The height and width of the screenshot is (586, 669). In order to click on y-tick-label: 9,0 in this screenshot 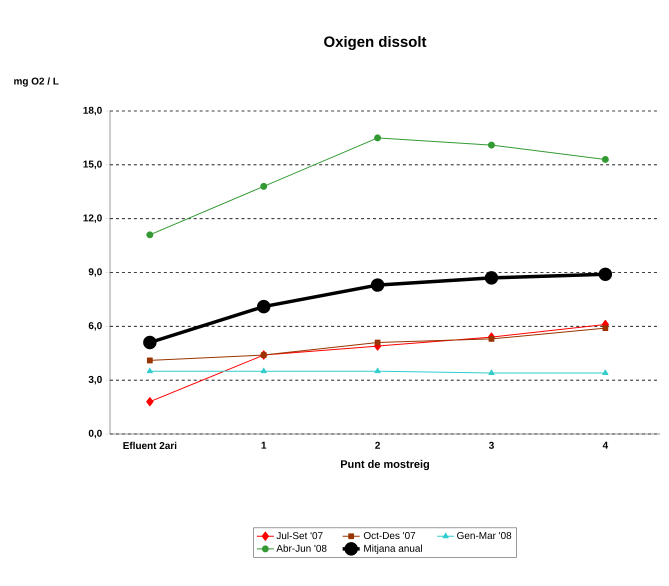, I will do `click(95, 272)`.